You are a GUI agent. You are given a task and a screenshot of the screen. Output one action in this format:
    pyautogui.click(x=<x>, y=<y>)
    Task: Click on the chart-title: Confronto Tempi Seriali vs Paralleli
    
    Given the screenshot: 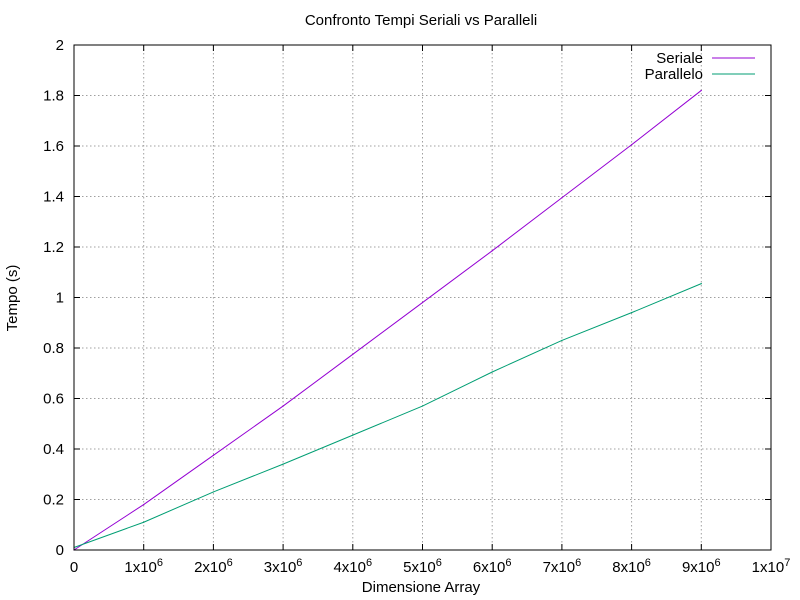 What is the action you would take?
    pyautogui.click(x=421, y=20)
    